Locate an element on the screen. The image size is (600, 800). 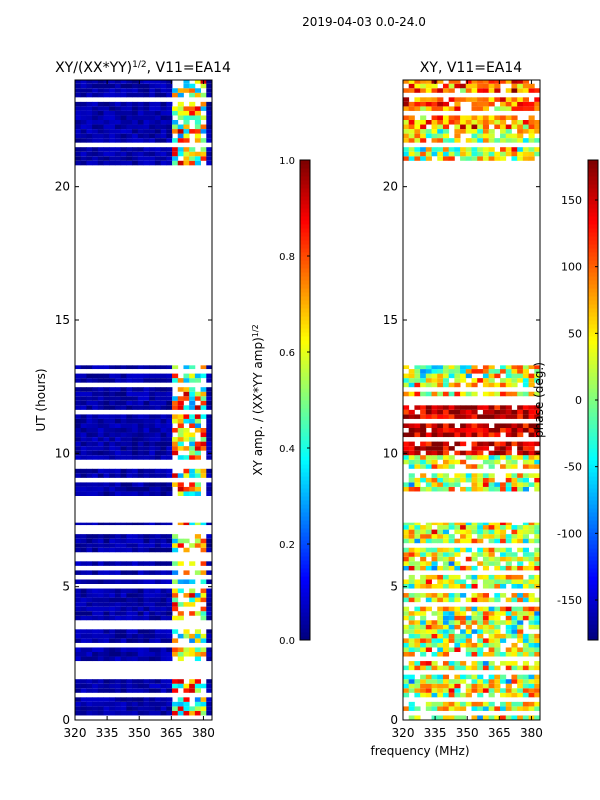
y-tick-label: 0 is located at coordinates (394, 720).